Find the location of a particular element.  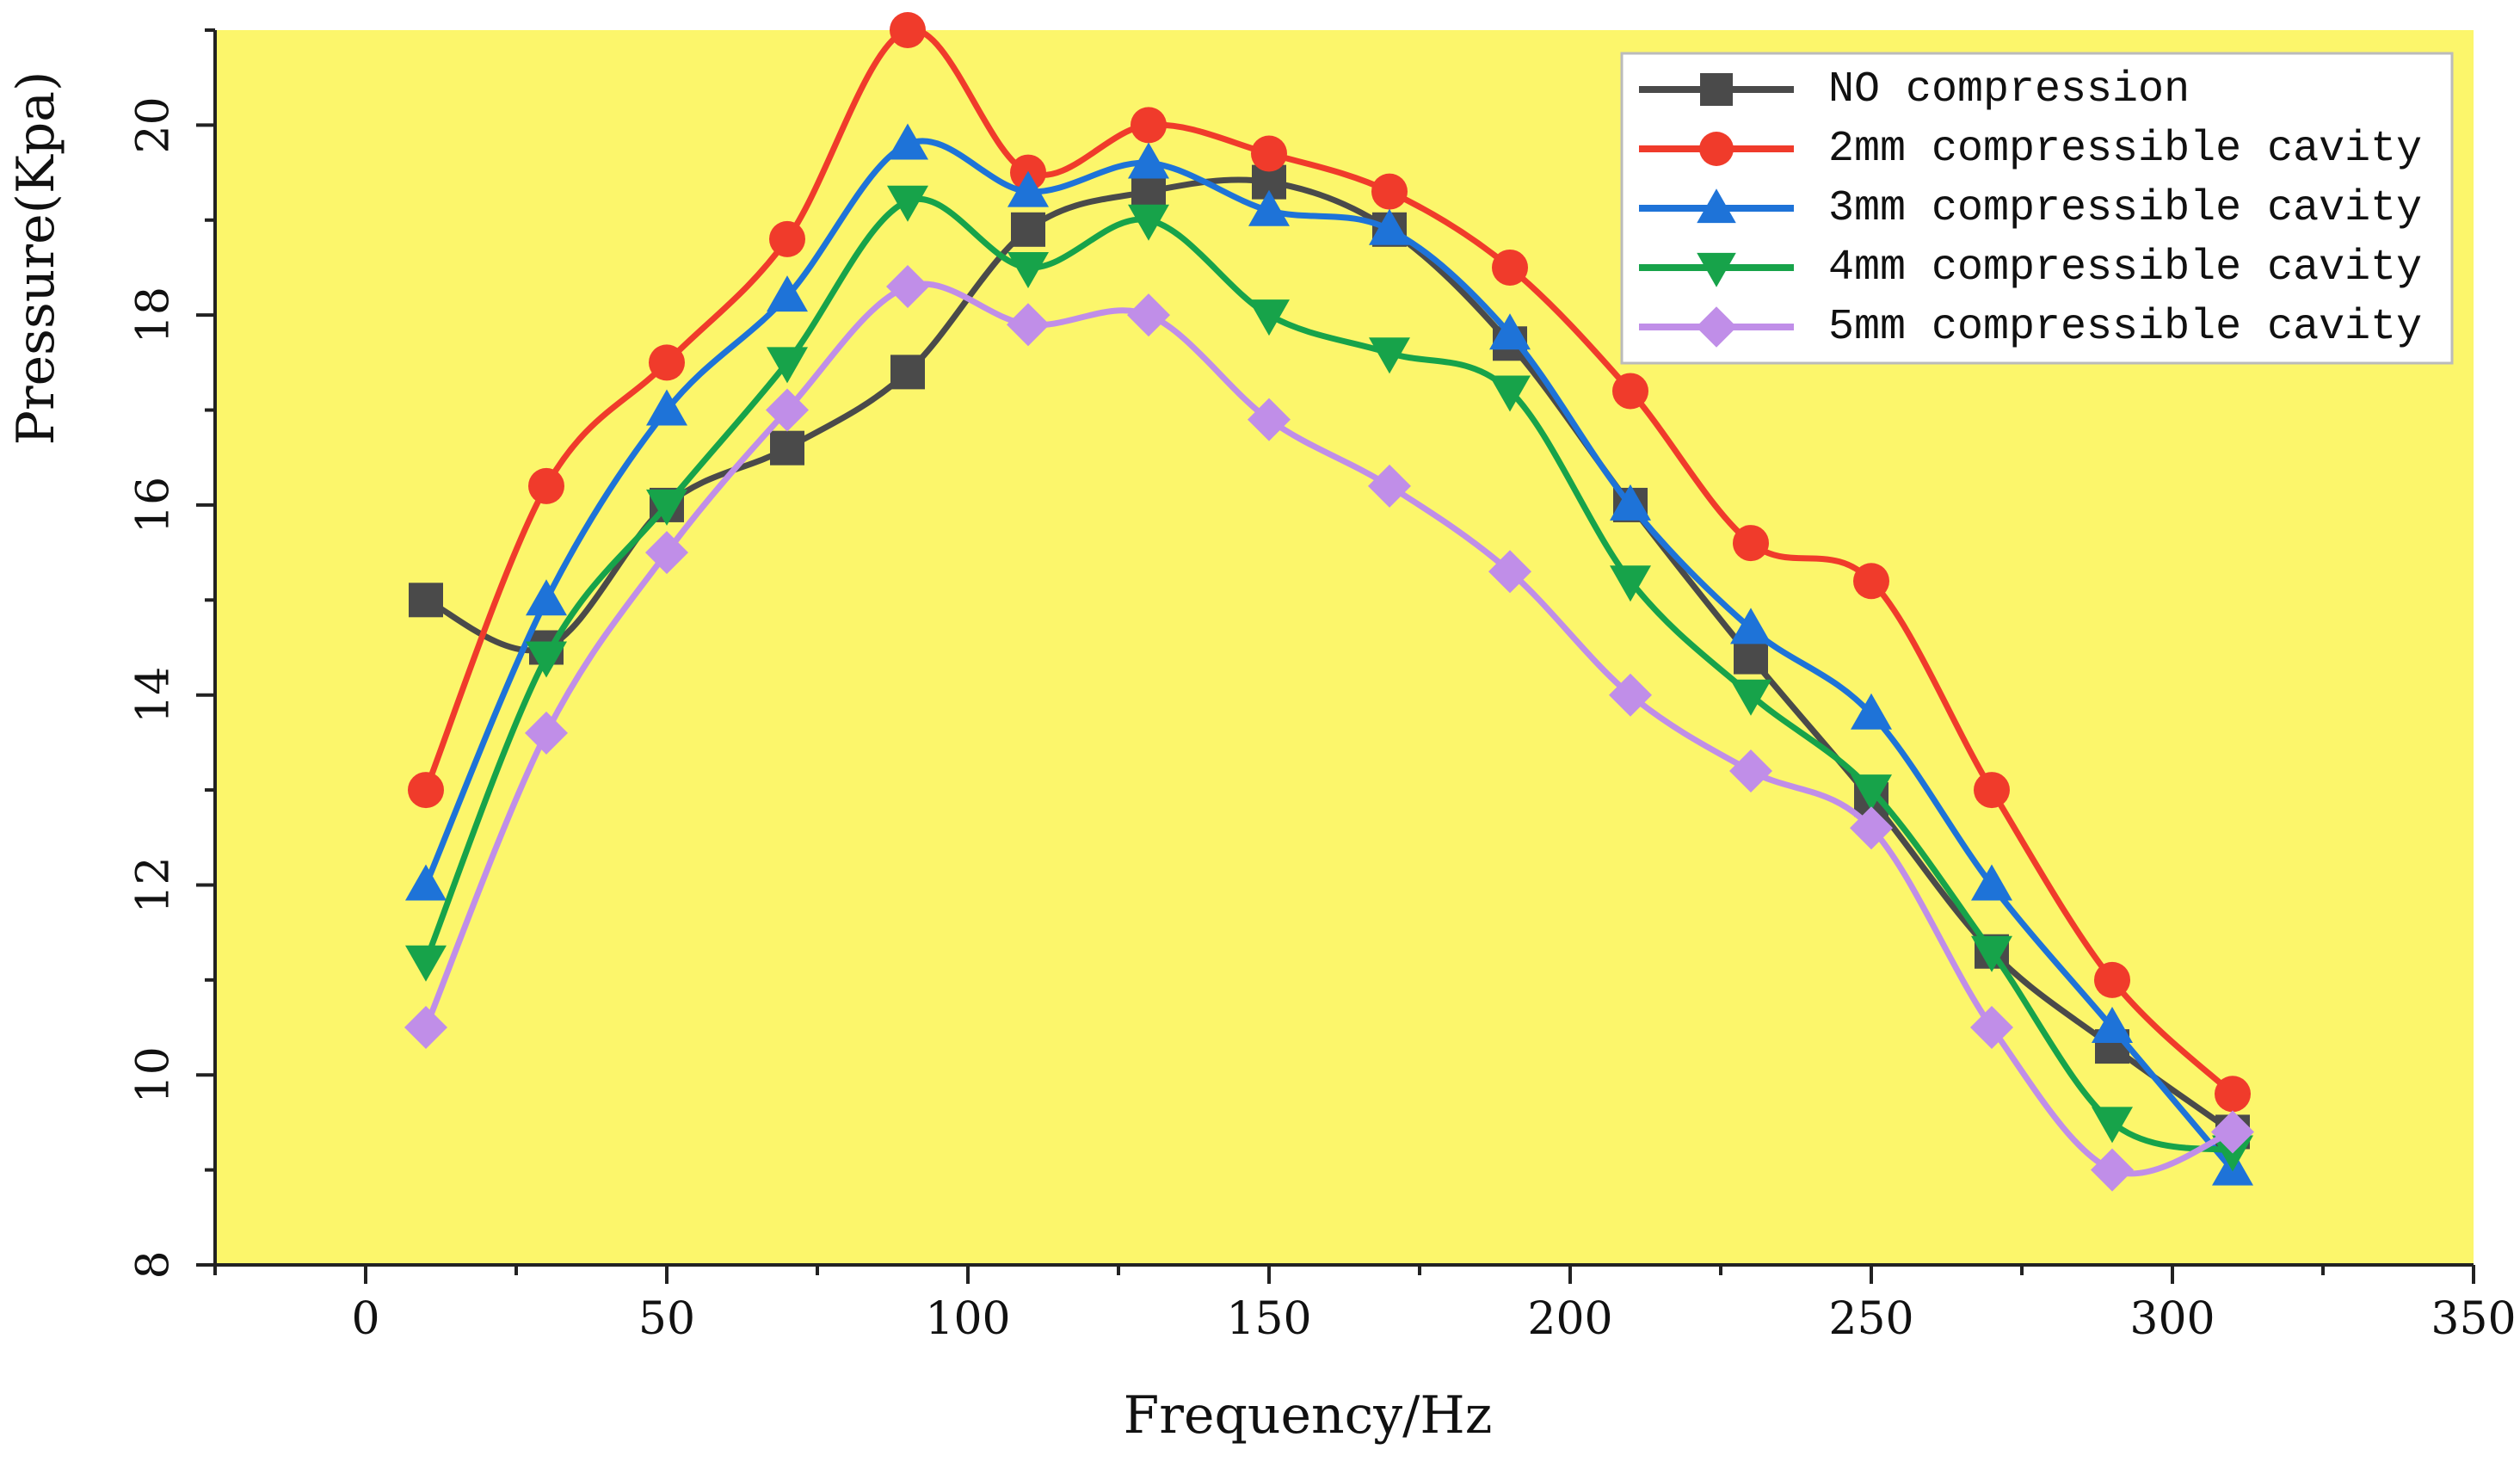

legend-item-5: 5mm compressible cavity is located at coordinates (2030, 327).